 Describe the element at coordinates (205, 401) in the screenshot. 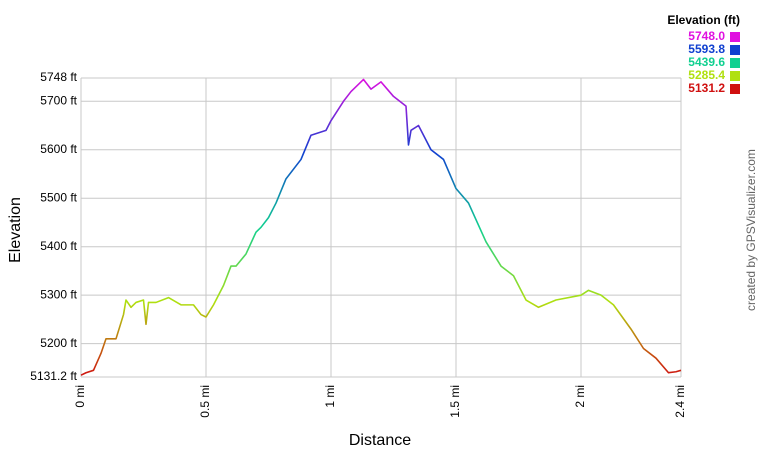

I see `x-tick-label: 0.5 mi` at that location.